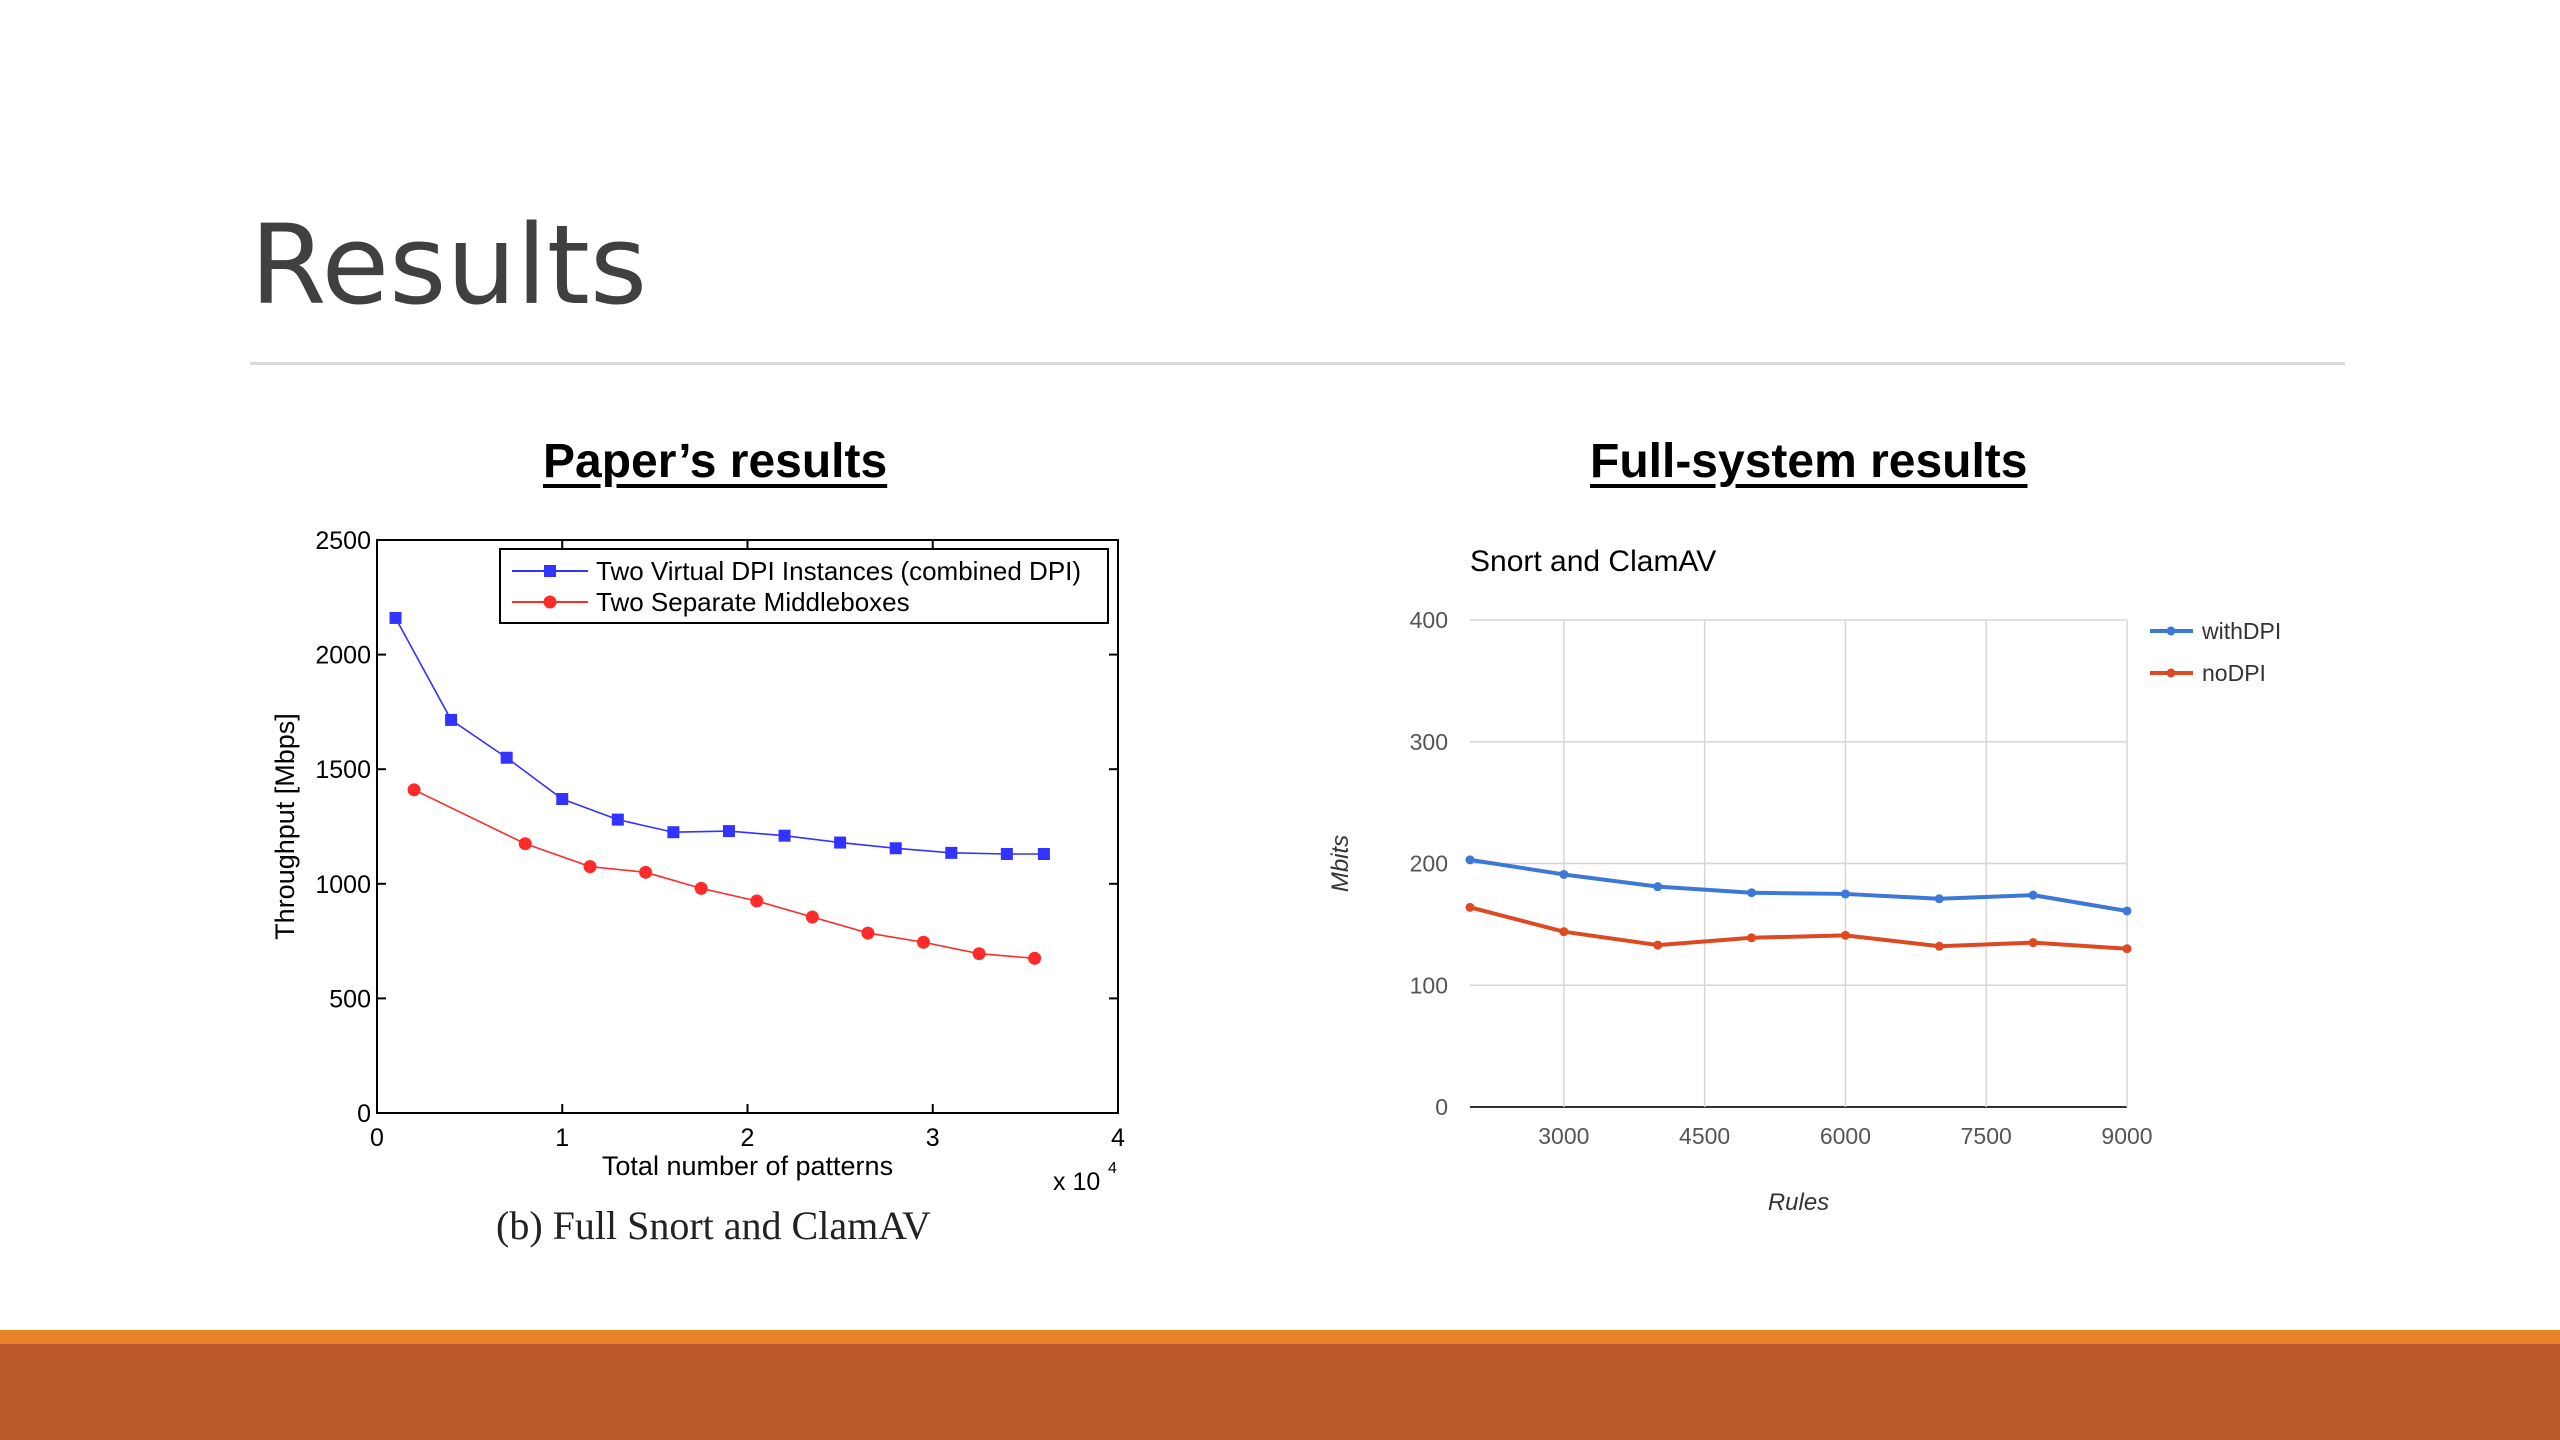 The height and width of the screenshot is (1440, 2560). I want to click on y-tick-label: 2000, so click(343, 656).